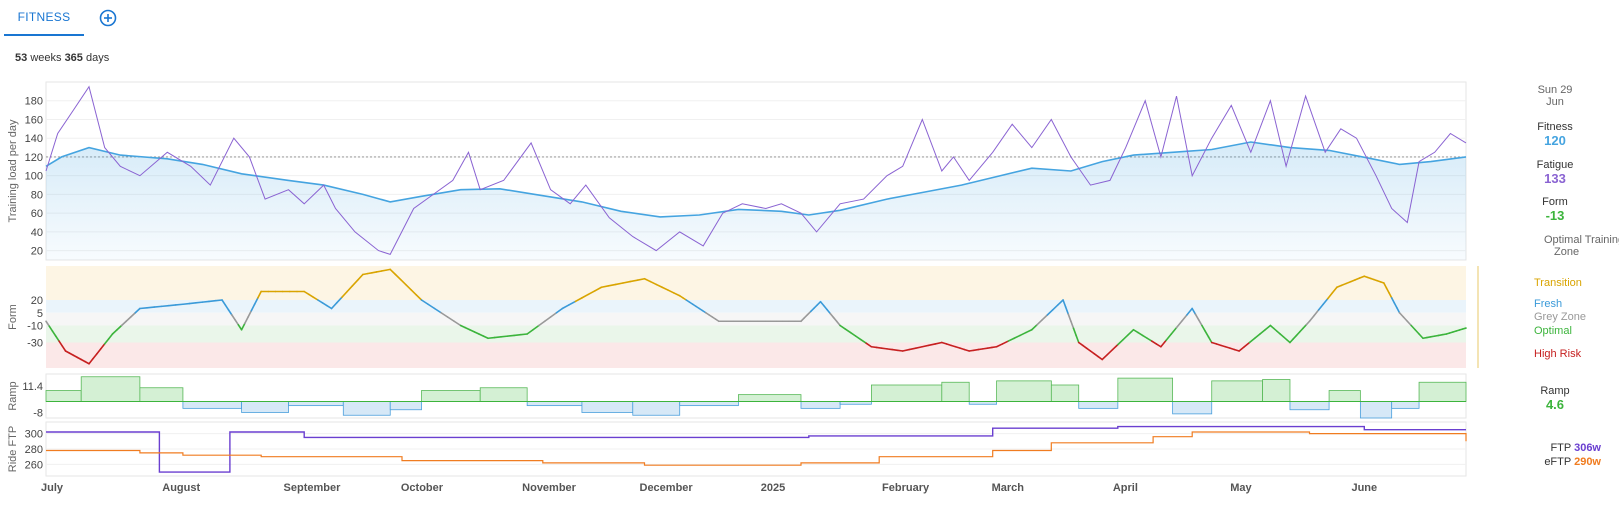 The image size is (1619, 523). I want to click on ftp-label: FTP, so click(1561, 448).